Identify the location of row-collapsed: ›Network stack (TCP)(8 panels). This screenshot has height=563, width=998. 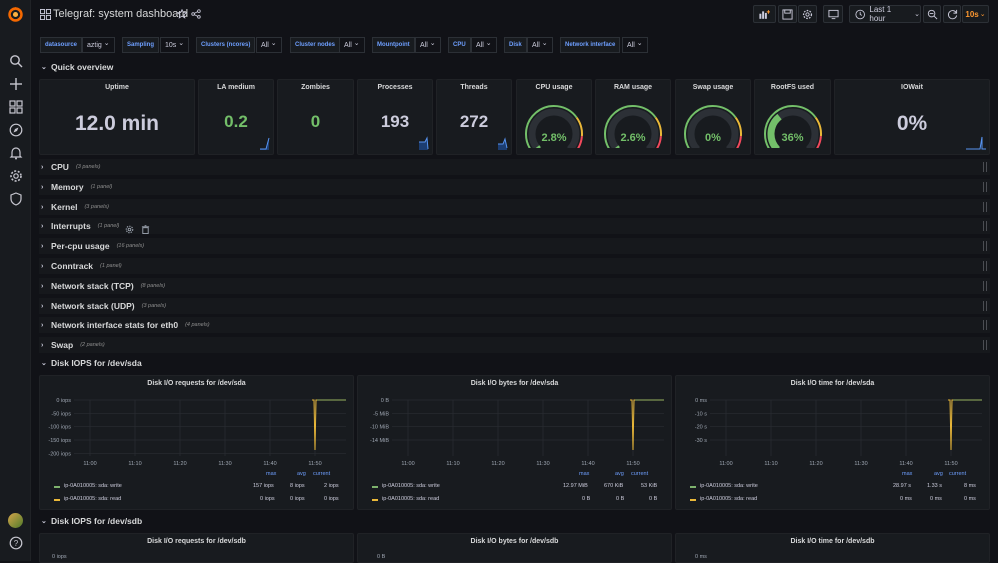
(103, 286).